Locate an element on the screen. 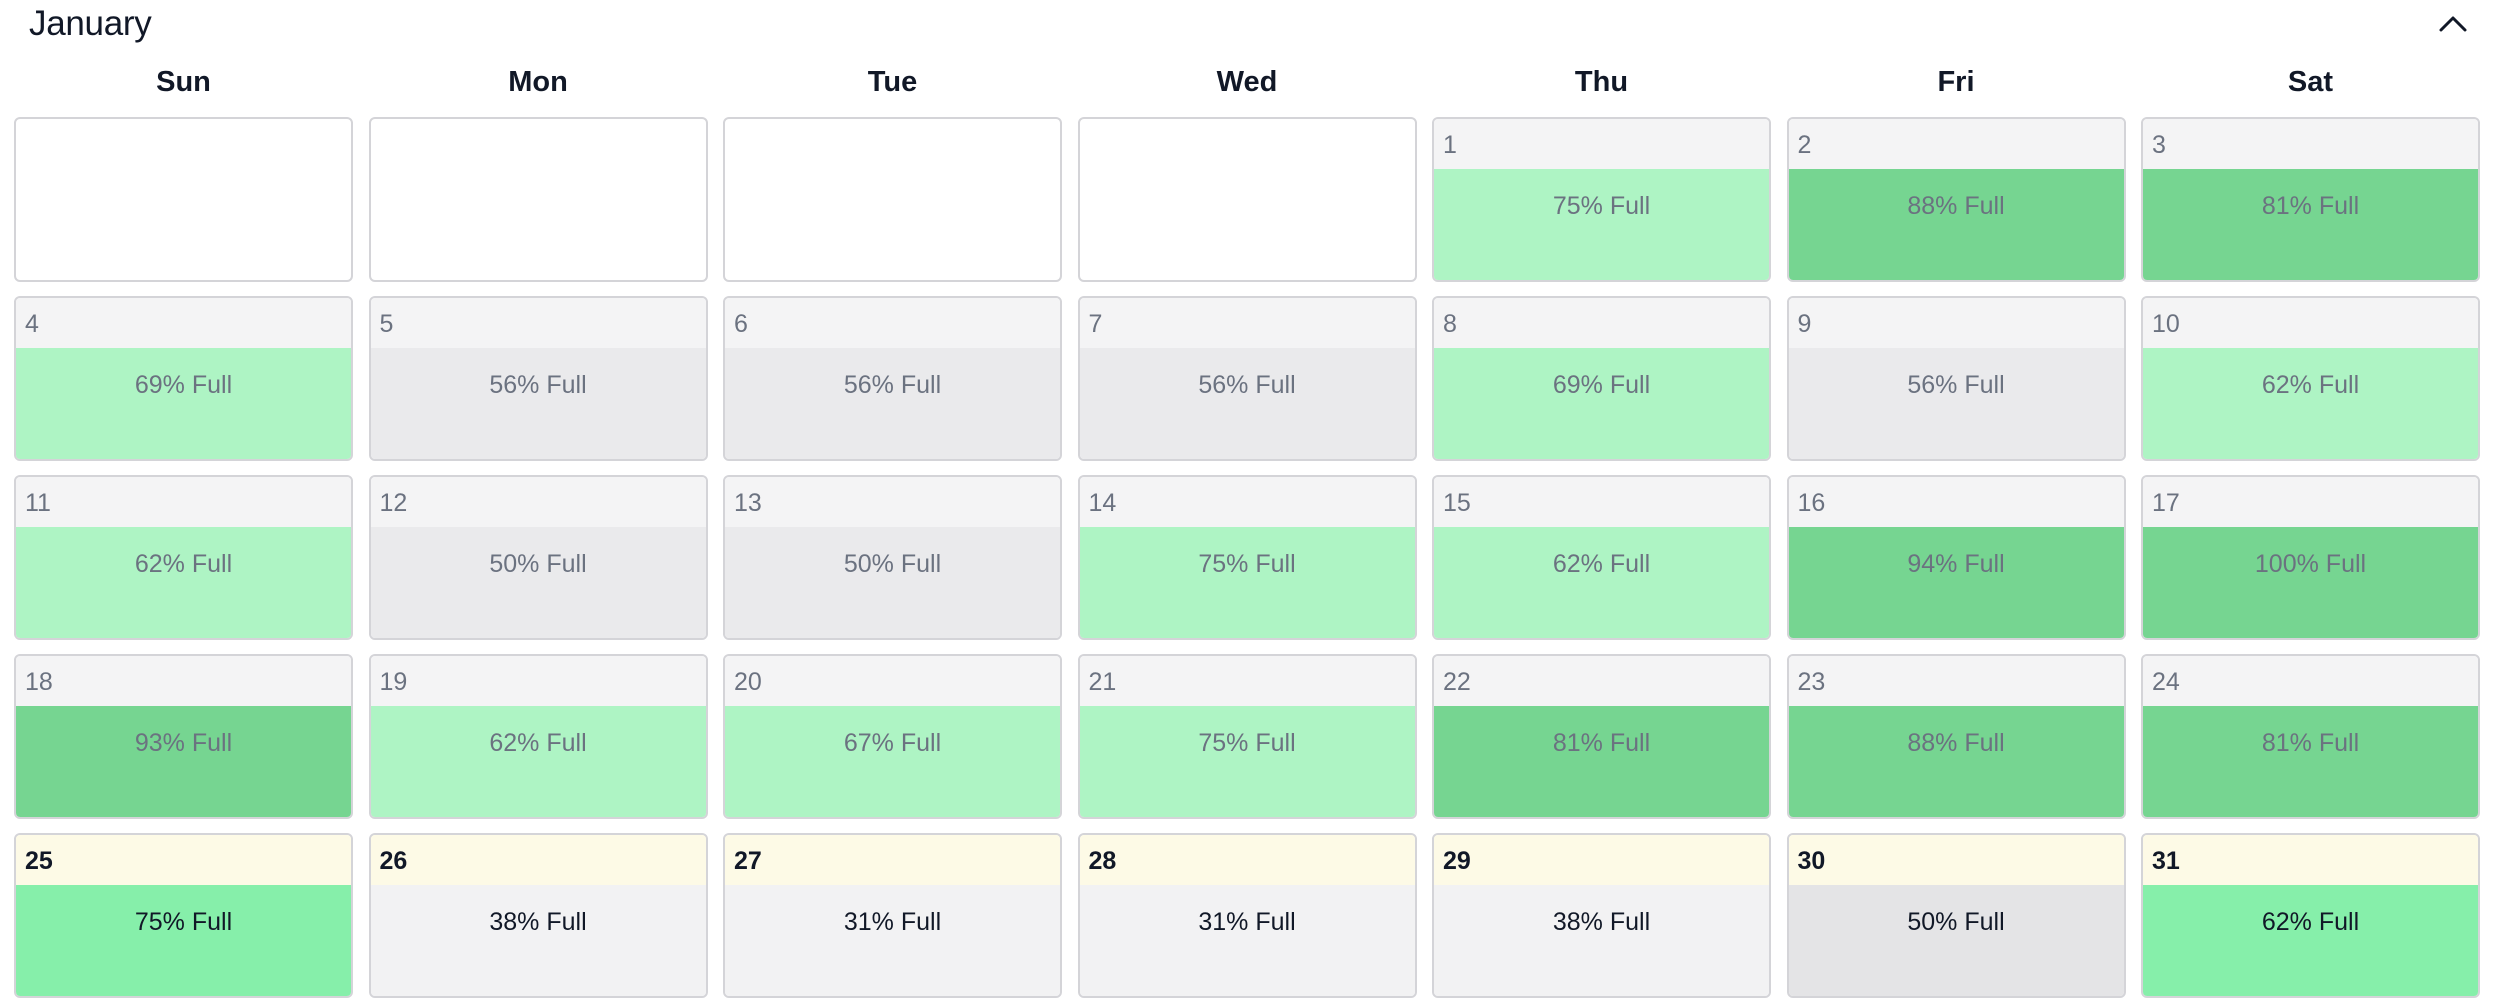  capacity-indicator: 69% Full is located at coordinates (183, 403).